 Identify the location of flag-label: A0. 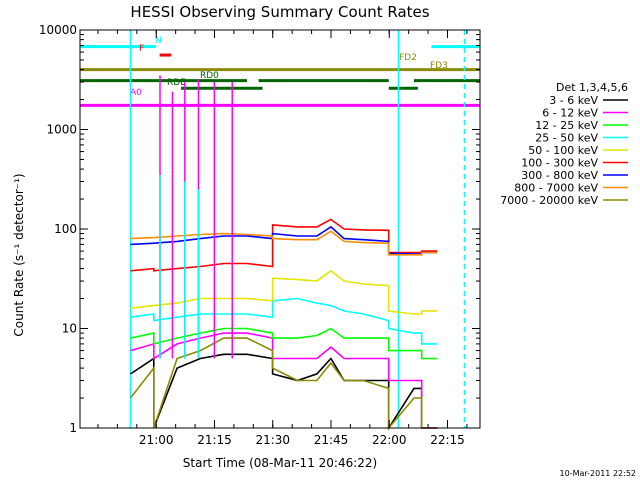
(136, 93).